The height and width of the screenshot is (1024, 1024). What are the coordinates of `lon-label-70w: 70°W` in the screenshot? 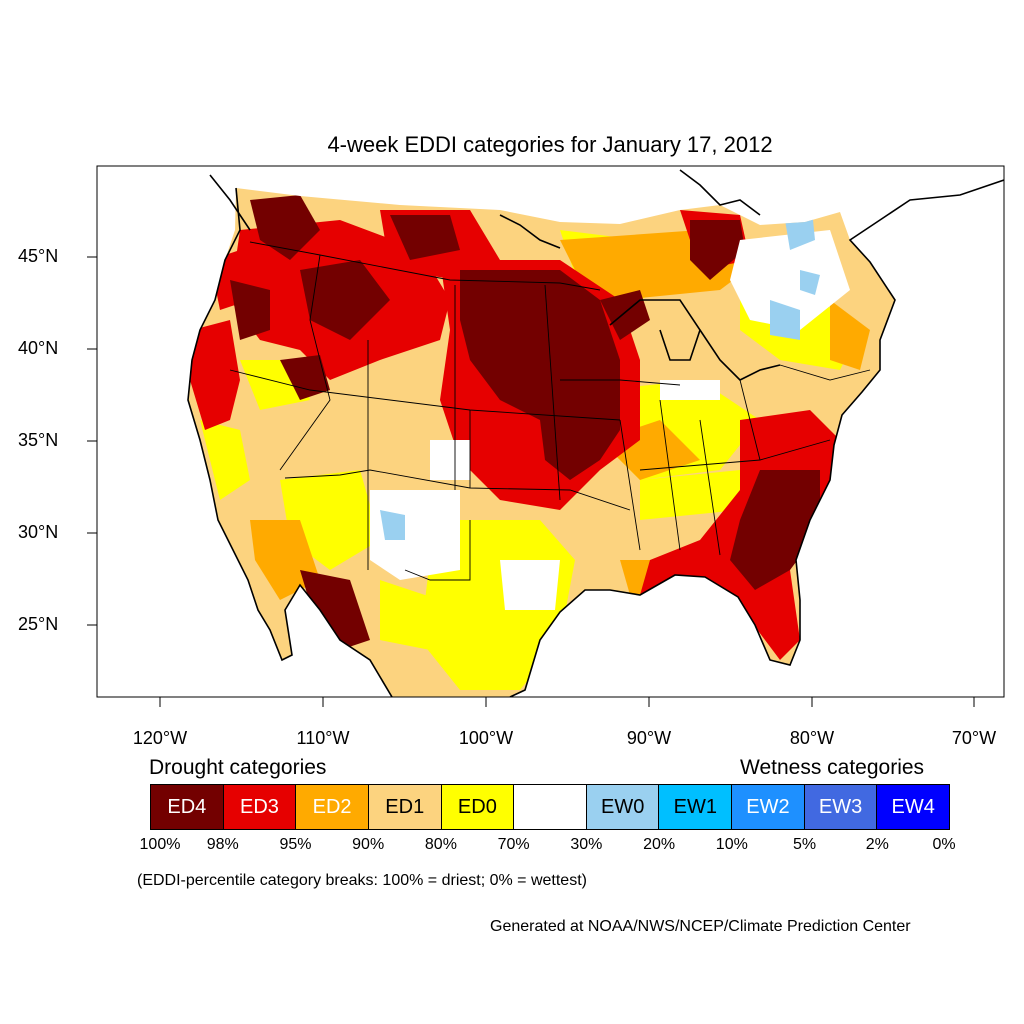 It's located at (974, 738).